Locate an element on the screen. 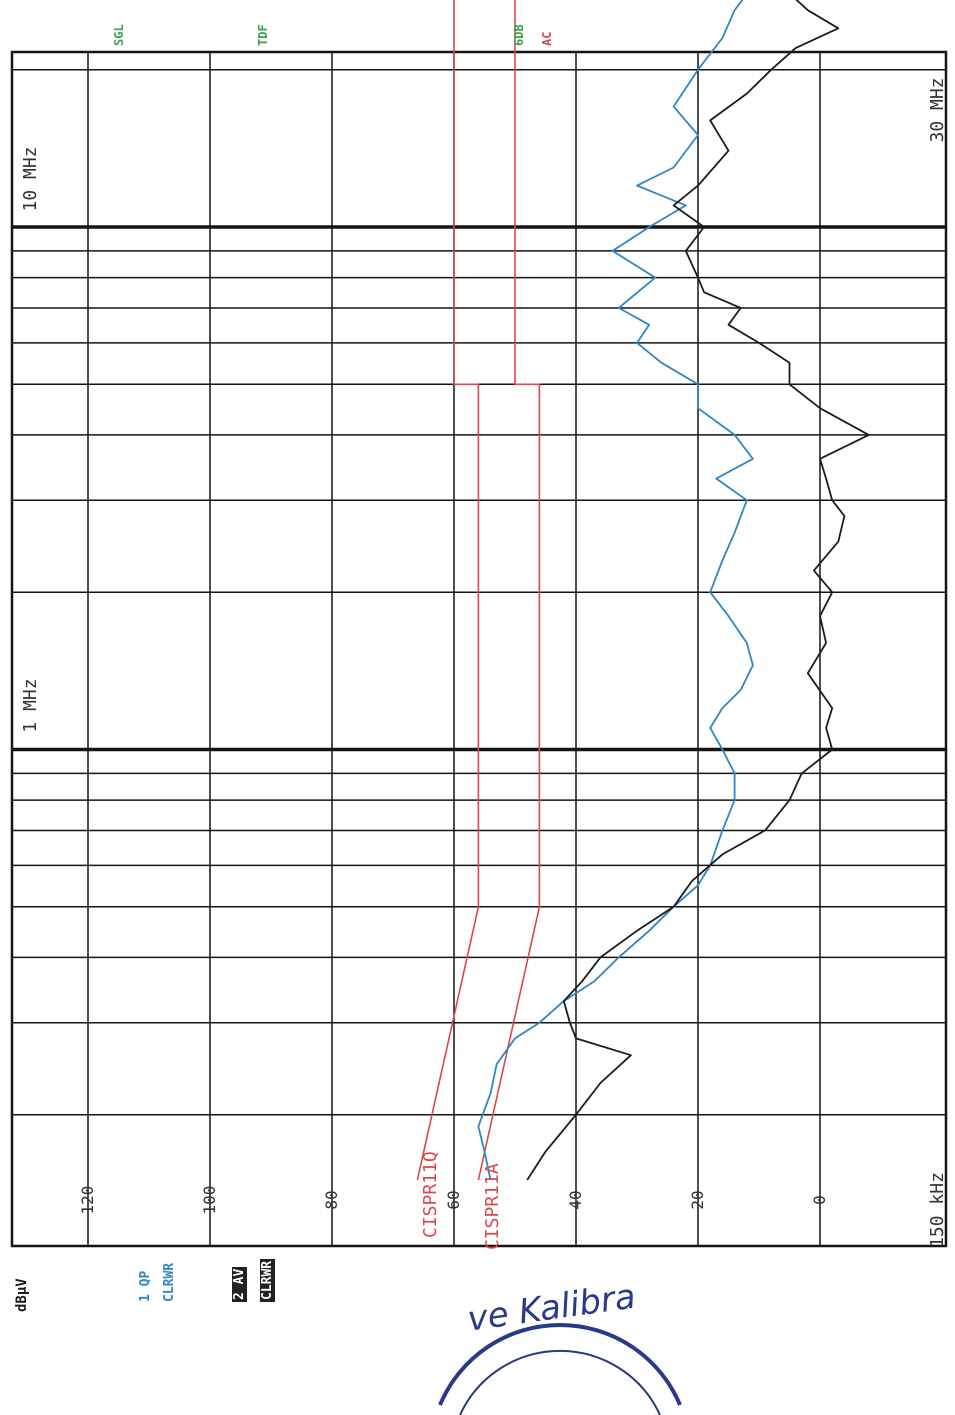 The width and height of the screenshot is (955, 1415). series-cispr11q is located at coordinates (448, 590).